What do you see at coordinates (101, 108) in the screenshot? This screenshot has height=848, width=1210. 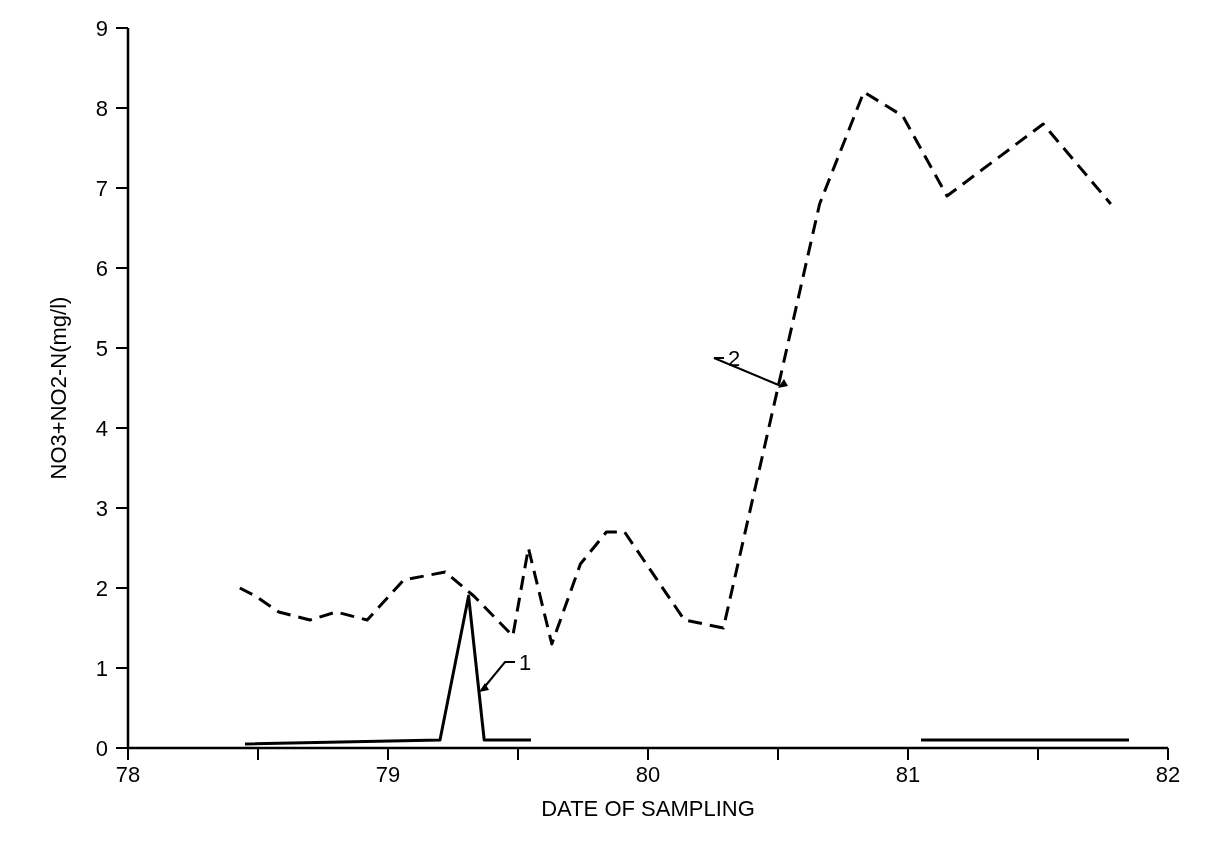 I see `y-tick-label: 8` at bounding box center [101, 108].